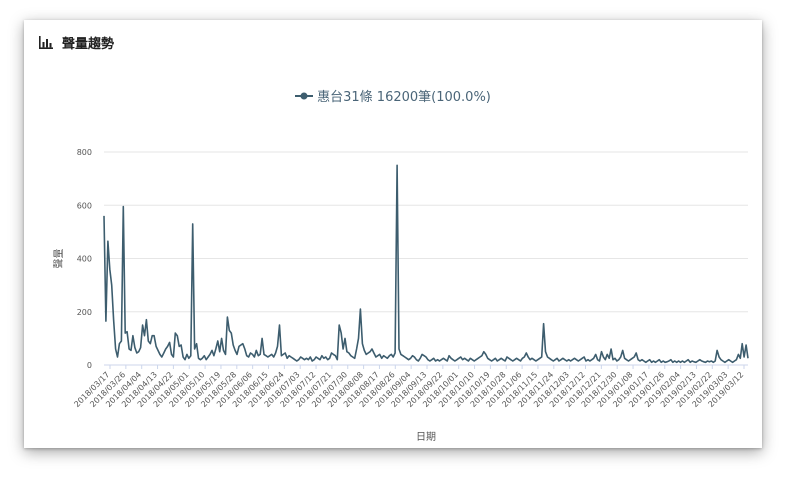 This screenshot has width=801, height=493. Describe the element at coordinates (88, 44) in the screenshot. I see `panel-title: 聲量趨勢` at that location.